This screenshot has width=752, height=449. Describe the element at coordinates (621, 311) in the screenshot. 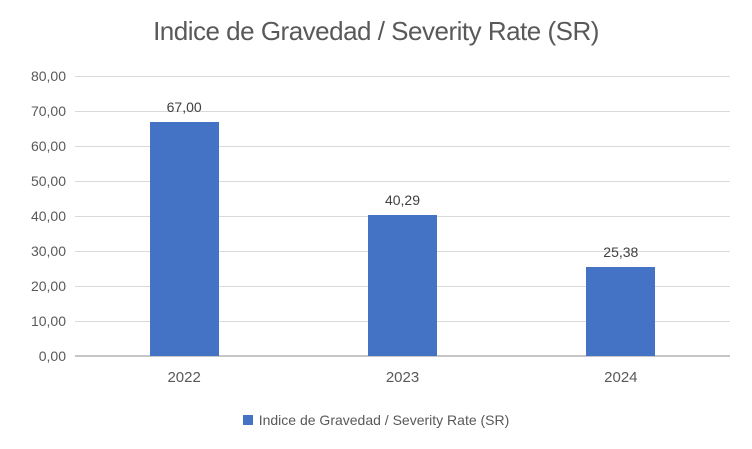

I see `bar-2024` at that location.